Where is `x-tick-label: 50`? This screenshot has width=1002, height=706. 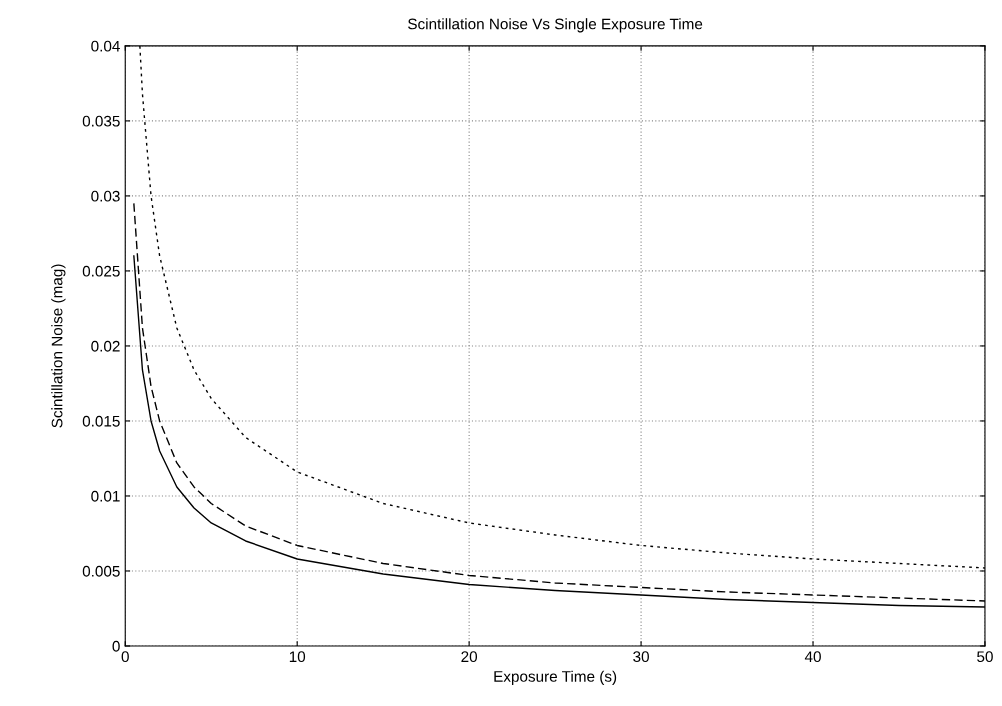 x-tick-label: 50 is located at coordinates (985, 657).